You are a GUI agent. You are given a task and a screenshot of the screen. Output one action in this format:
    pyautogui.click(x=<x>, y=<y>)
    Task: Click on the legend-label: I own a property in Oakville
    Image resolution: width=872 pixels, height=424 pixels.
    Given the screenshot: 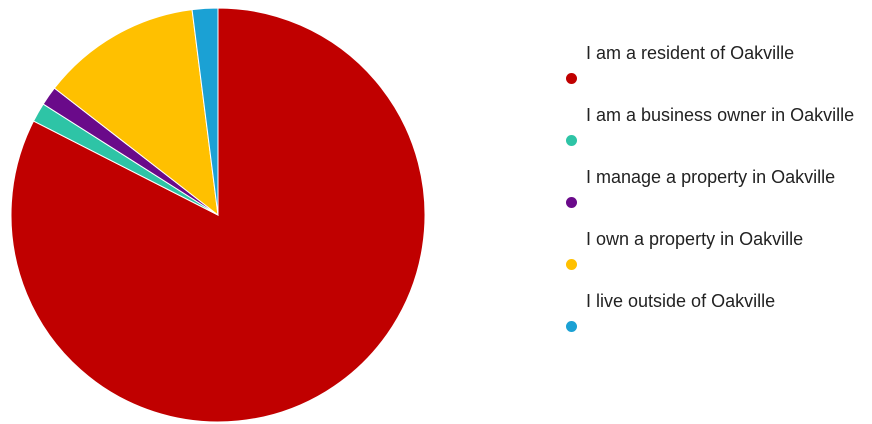 What is the action you would take?
    pyautogui.click(x=695, y=239)
    